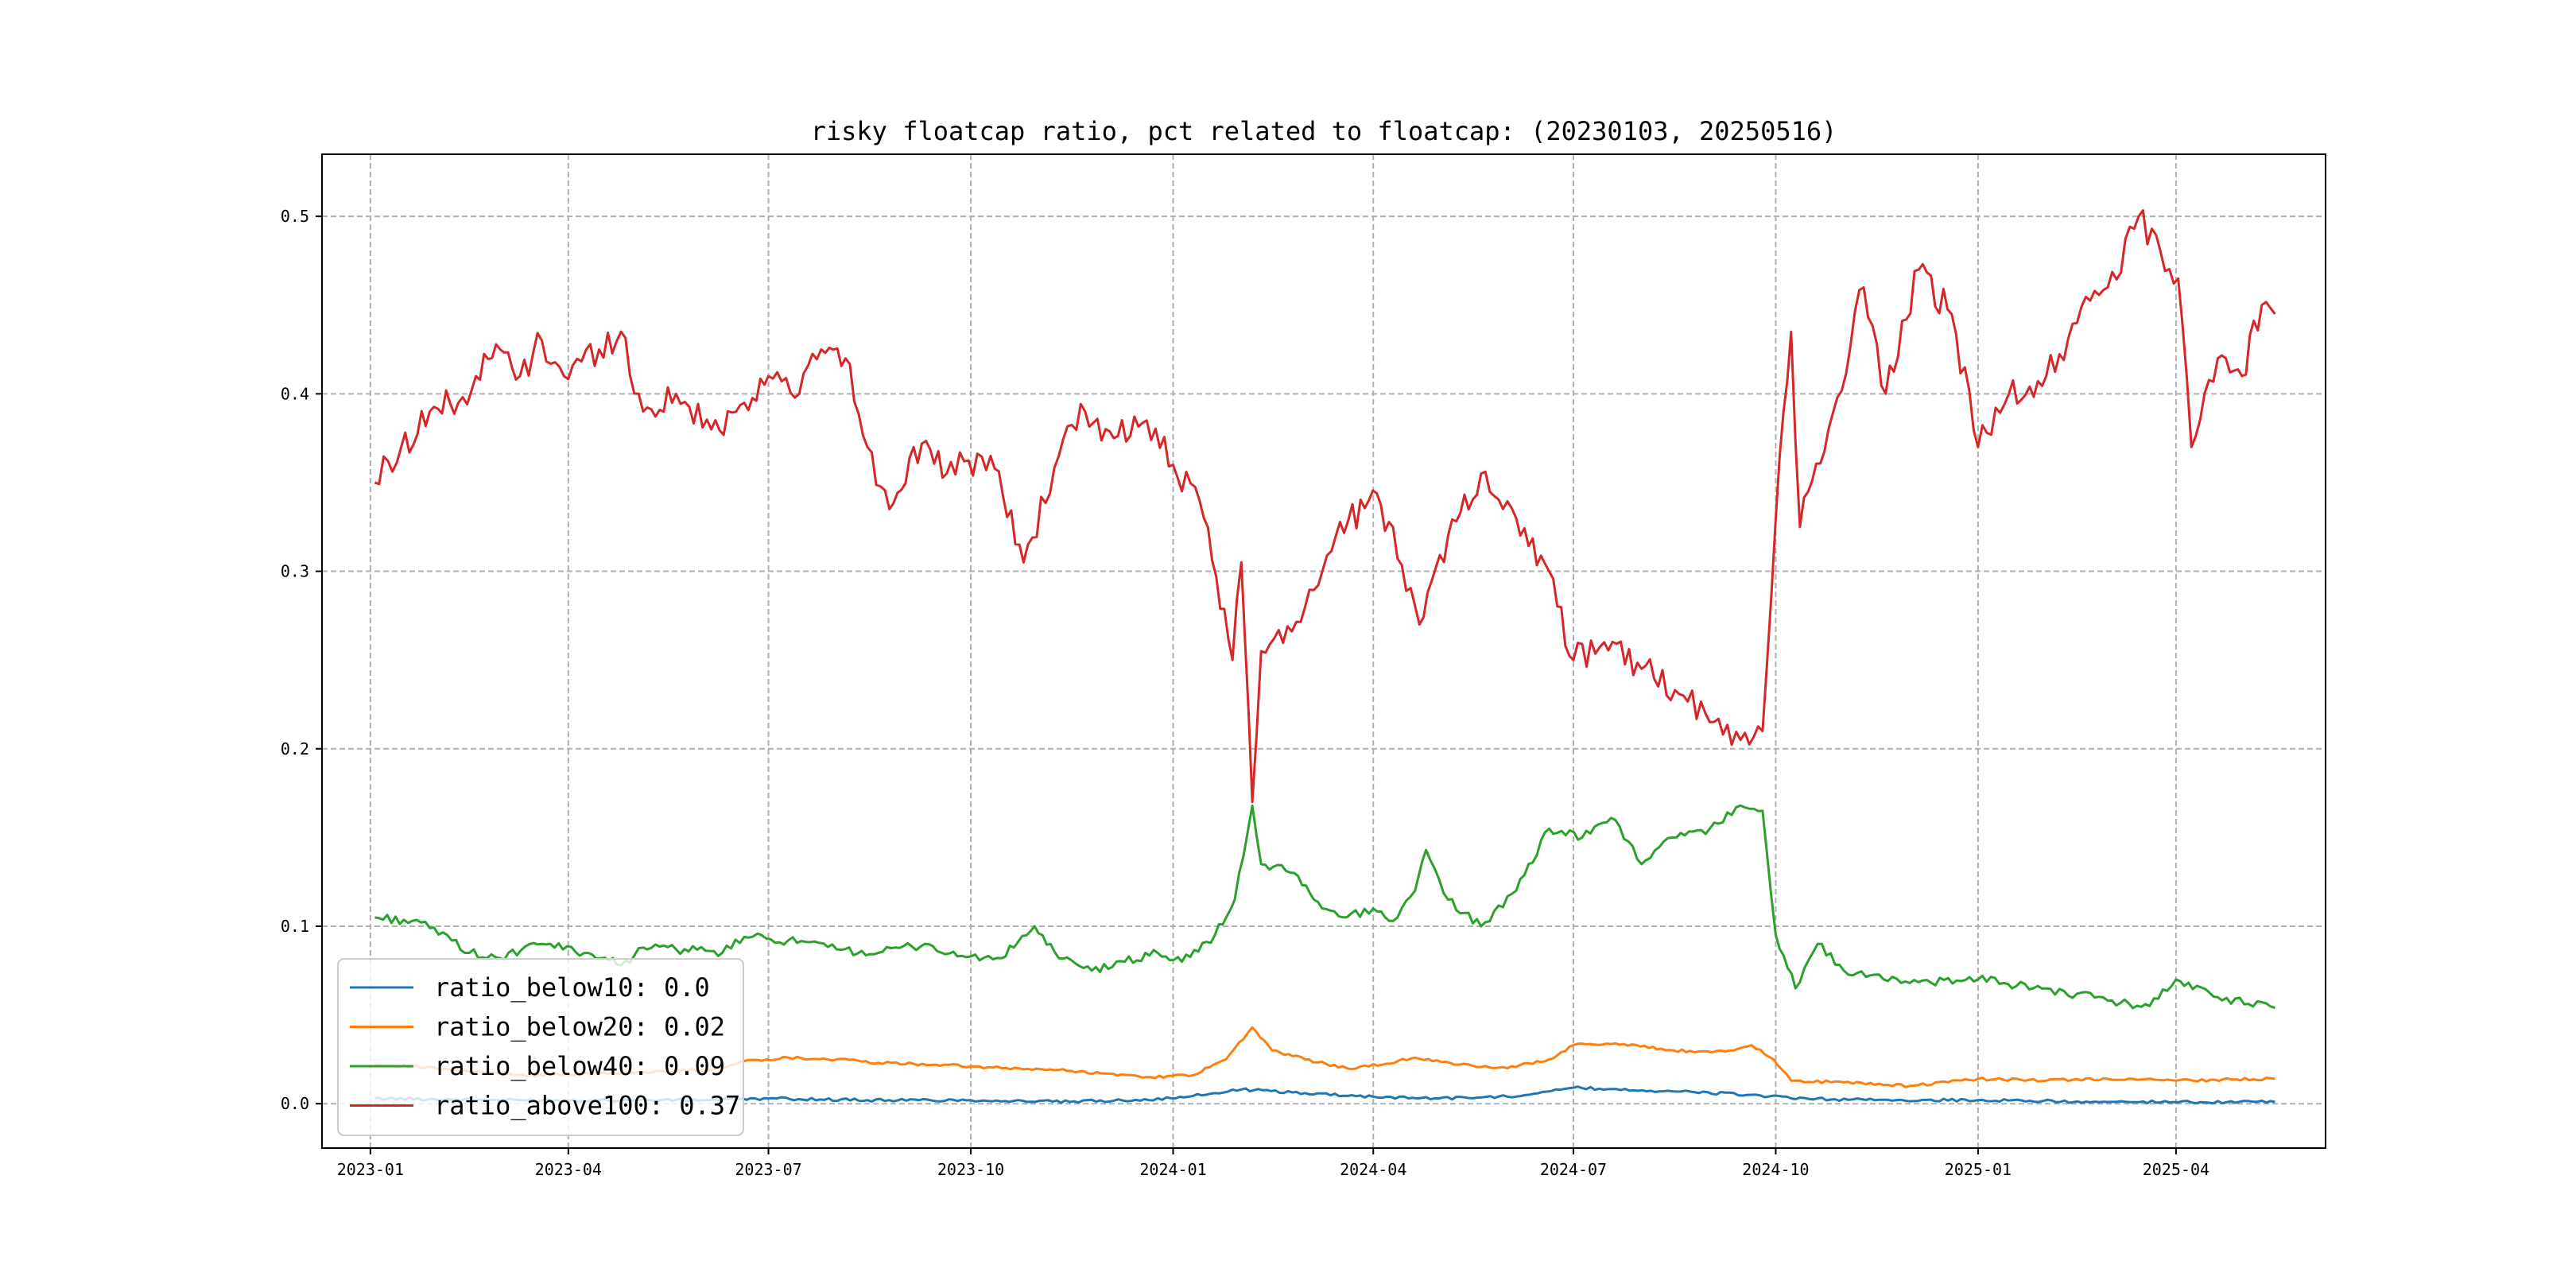  What do you see at coordinates (295, 748) in the screenshot?
I see `y-tick-label: 0.2` at bounding box center [295, 748].